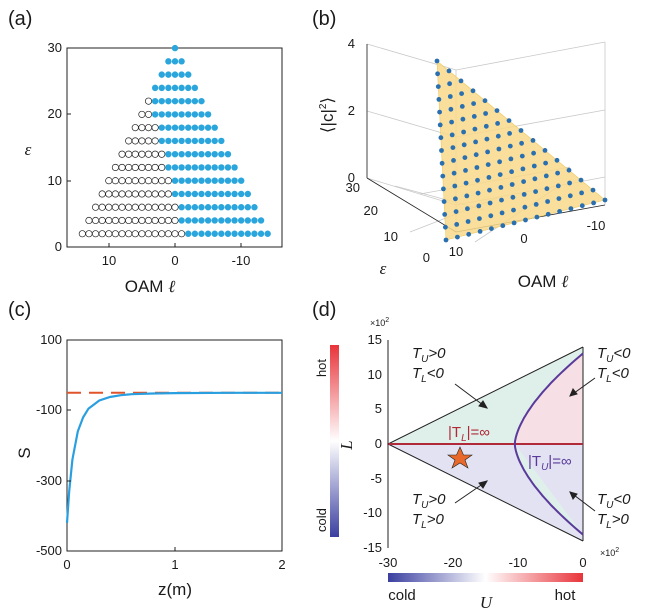  Describe the element at coordinates (175, 589) in the screenshot. I see `c-xlabel: z(m)` at that location.